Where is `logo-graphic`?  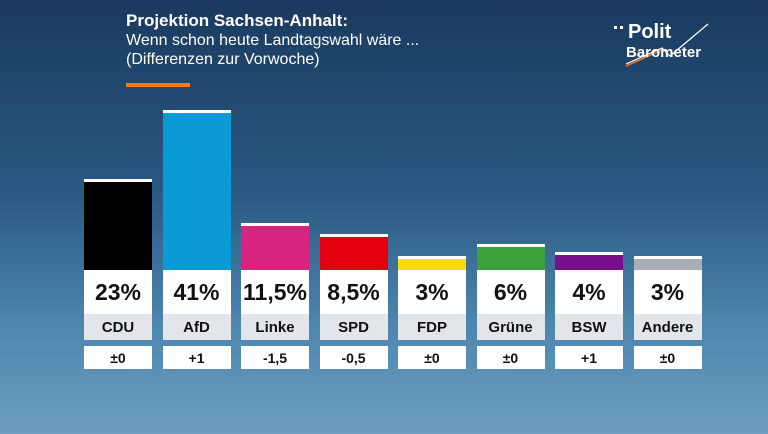 logo-graphic is located at coordinates (661, 45).